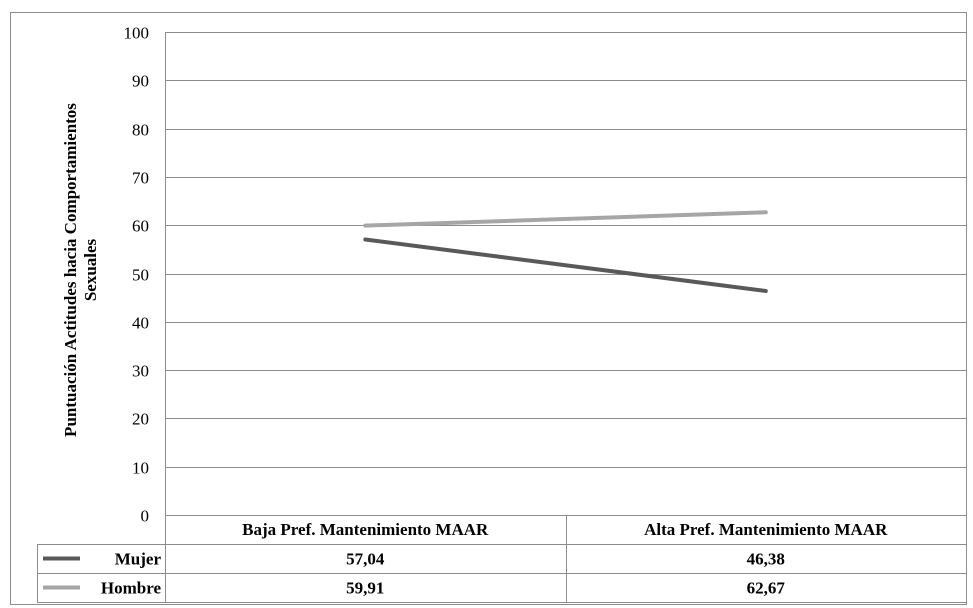  I want to click on data-label: 46,38, so click(766, 559).